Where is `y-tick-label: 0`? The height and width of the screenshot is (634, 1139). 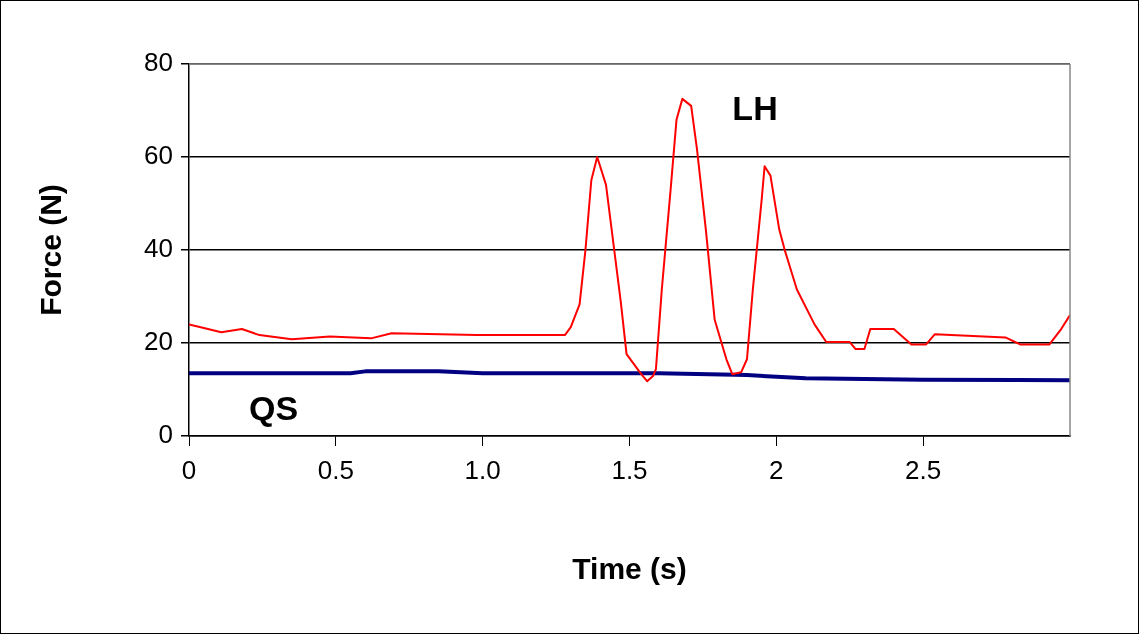 y-tick-label: 0 is located at coordinates (165, 434).